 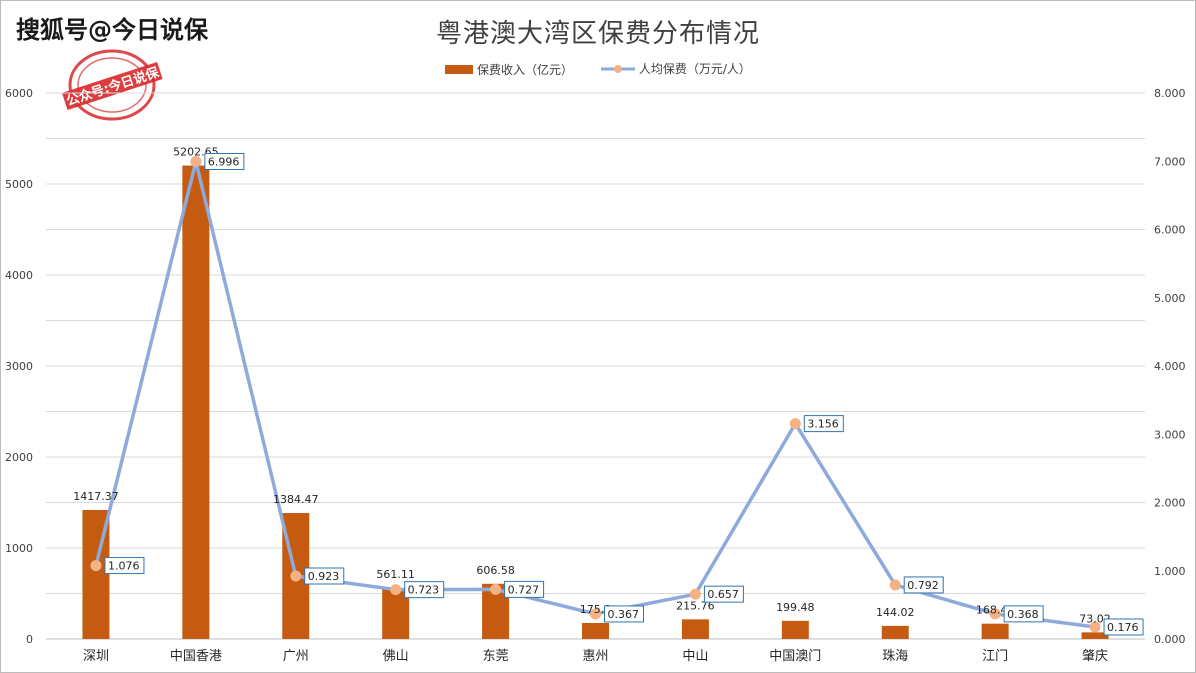 What do you see at coordinates (1170, 298) in the screenshot?
I see `right-axis-tick-label: 5.000` at bounding box center [1170, 298].